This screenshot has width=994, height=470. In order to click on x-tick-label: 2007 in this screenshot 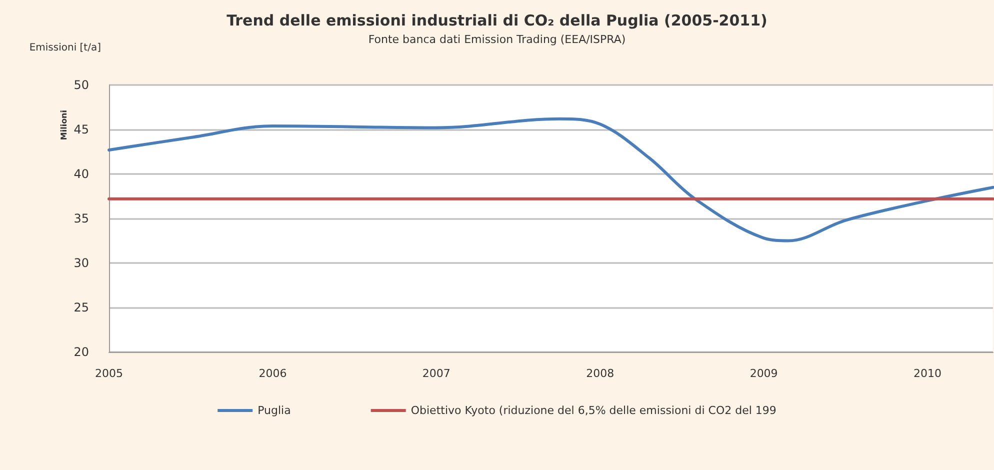, I will do `click(436, 373)`.